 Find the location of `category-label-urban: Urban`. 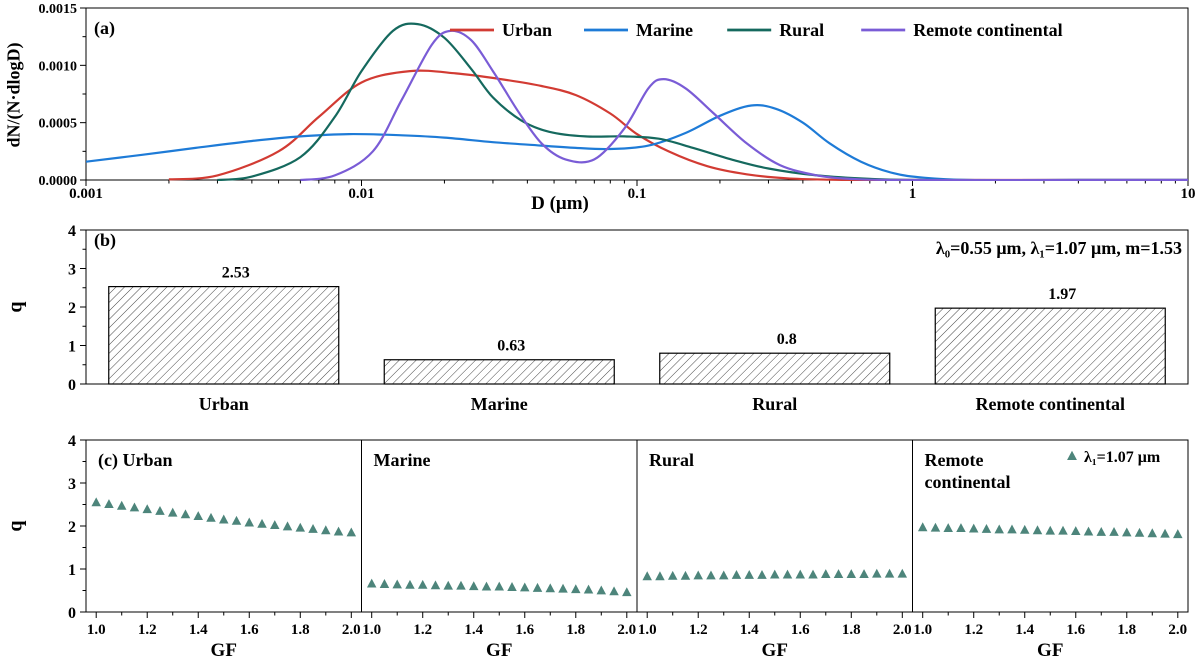

category-label-urban: Urban is located at coordinates (224, 404).